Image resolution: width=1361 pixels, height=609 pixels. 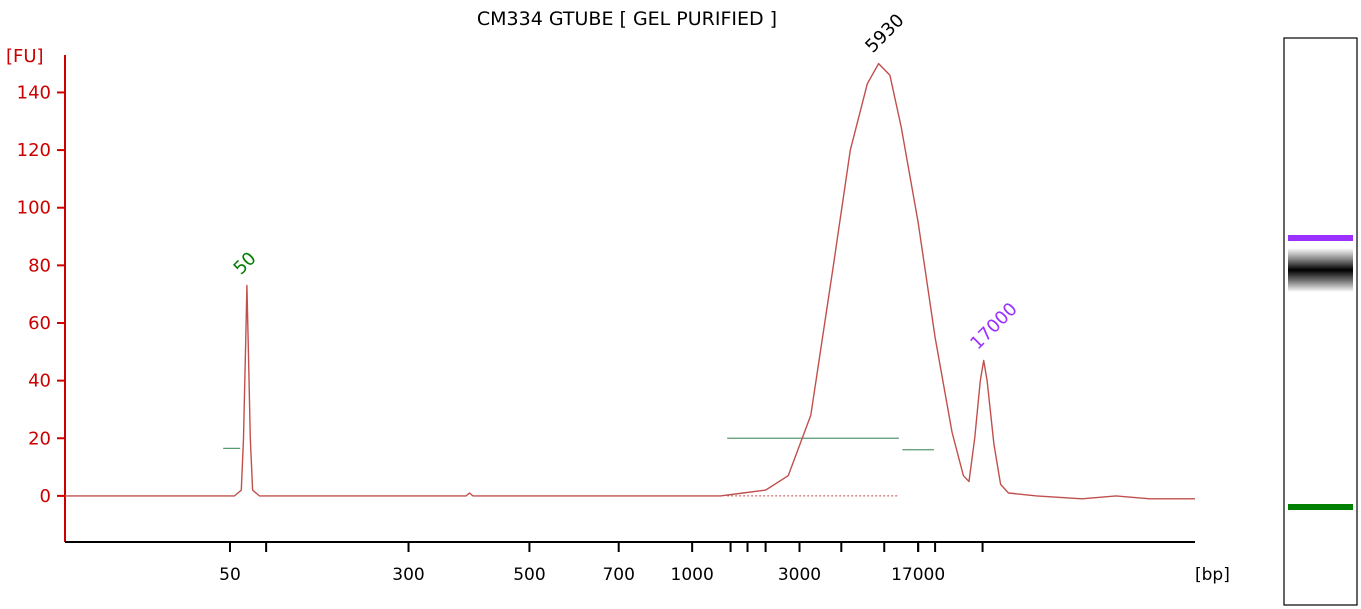 I want to click on x-tick-label: 1000, so click(x=692, y=575).